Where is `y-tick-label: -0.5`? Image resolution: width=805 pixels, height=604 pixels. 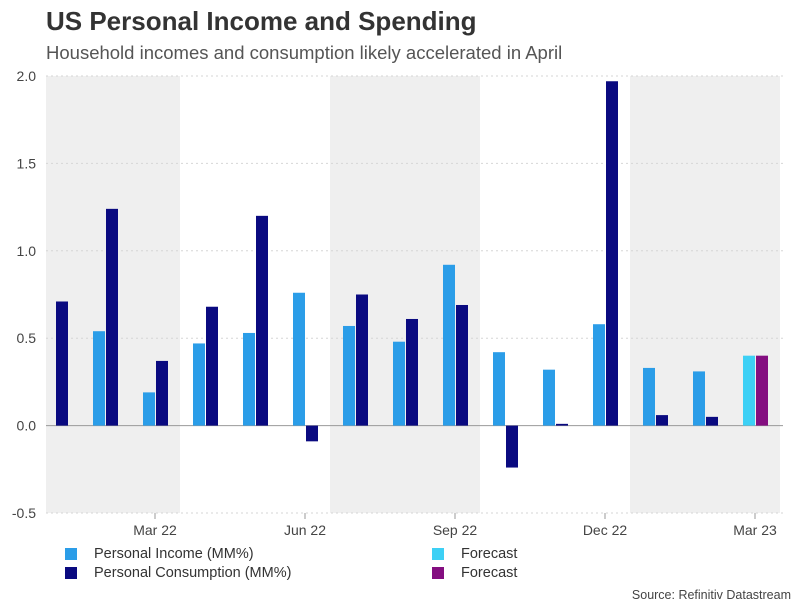 y-tick-label: -0.5 is located at coordinates (24, 513).